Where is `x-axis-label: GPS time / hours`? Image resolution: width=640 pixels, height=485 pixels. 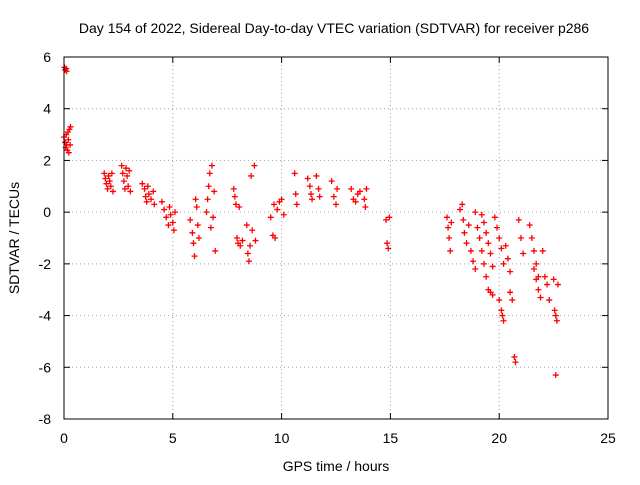
x-axis-label: GPS time / hours is located at coordinates (336, 466).